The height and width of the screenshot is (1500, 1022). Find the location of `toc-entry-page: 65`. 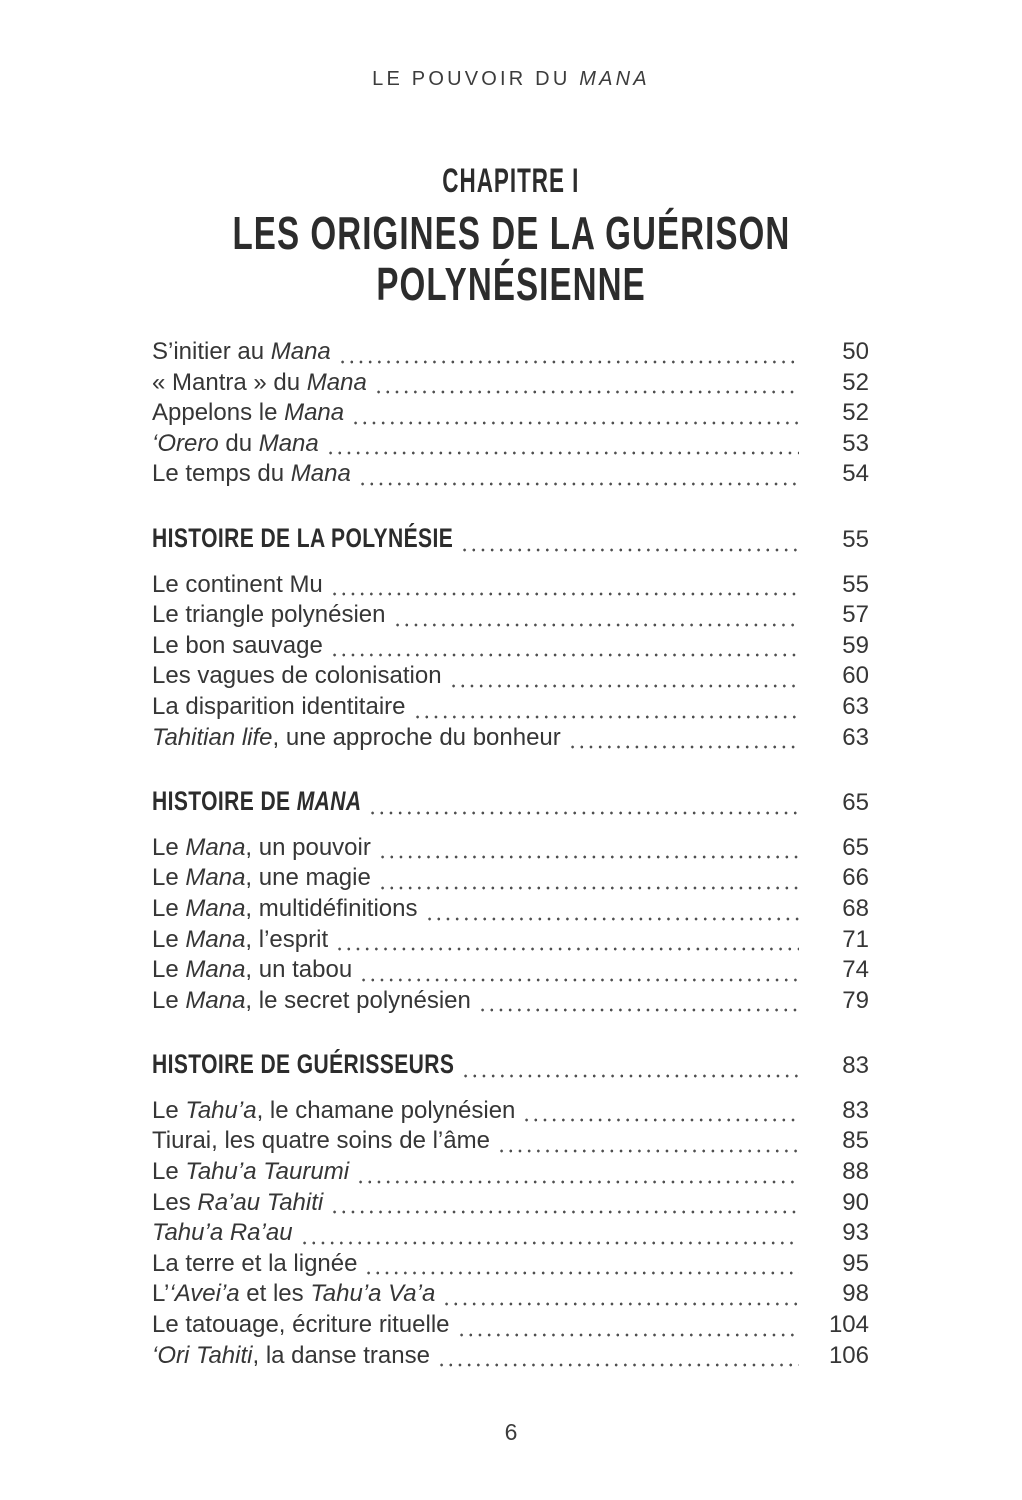

toc-entry-page: 65 is located at coordinates (855, 847).